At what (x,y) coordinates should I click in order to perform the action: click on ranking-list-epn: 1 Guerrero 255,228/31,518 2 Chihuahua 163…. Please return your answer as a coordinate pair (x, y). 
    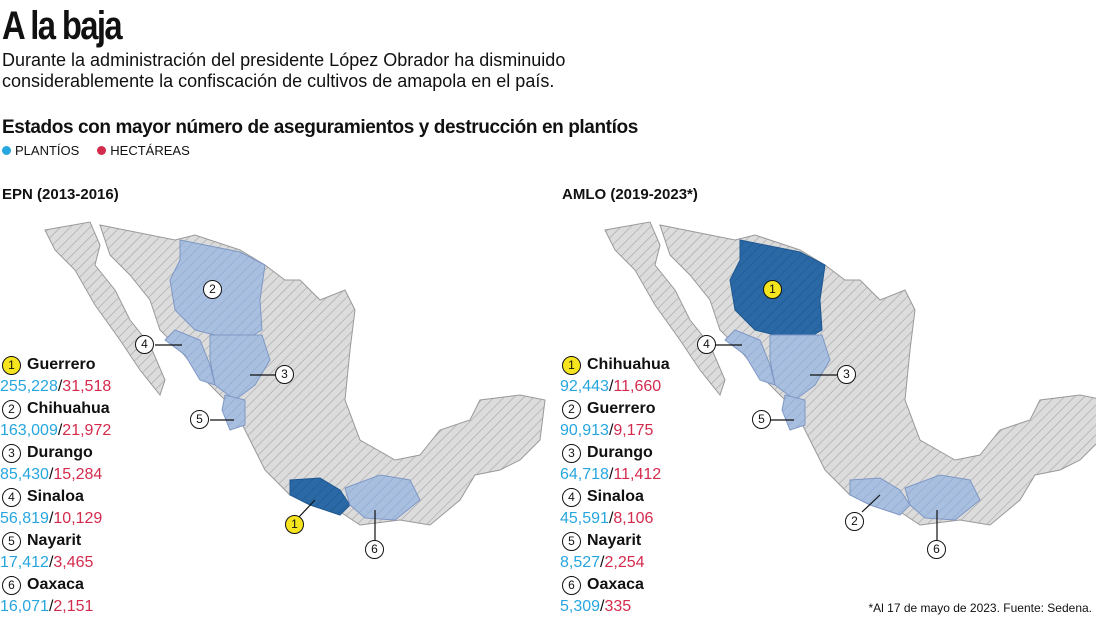
    Looking at the image, I should click on (55, 486).